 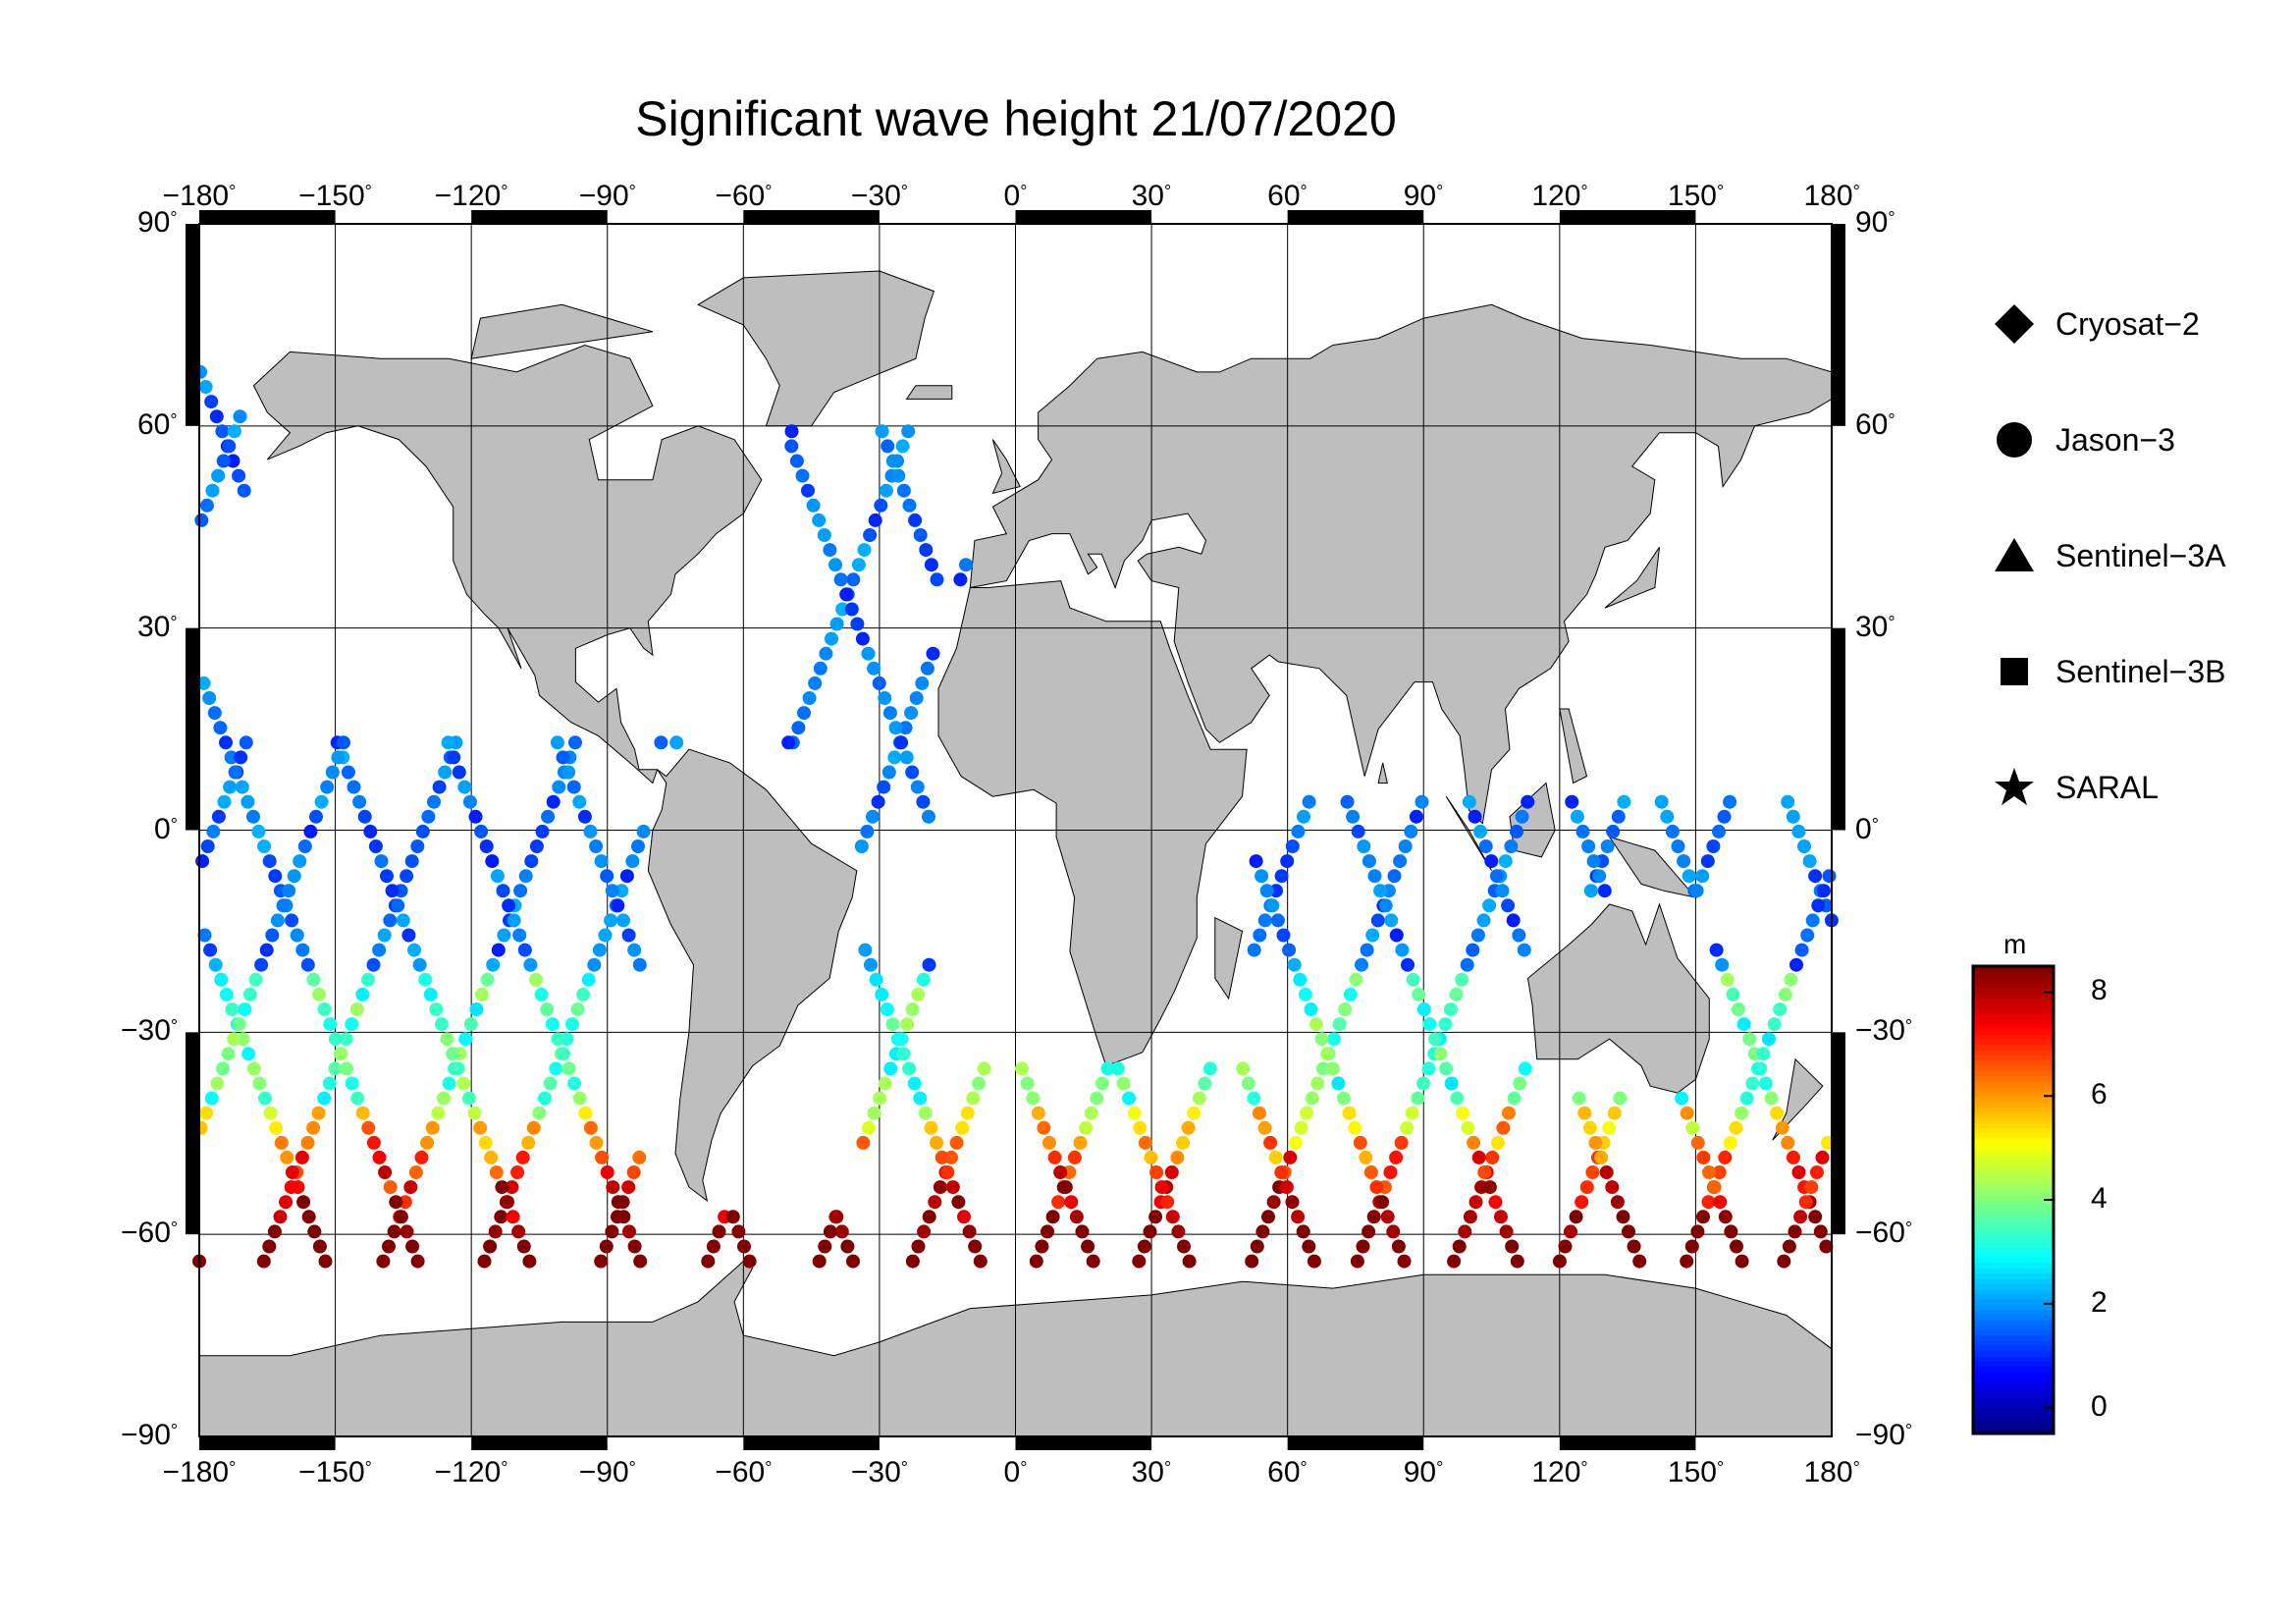 I want to click on land-new-zealand, so click(x=1798, y=1099).